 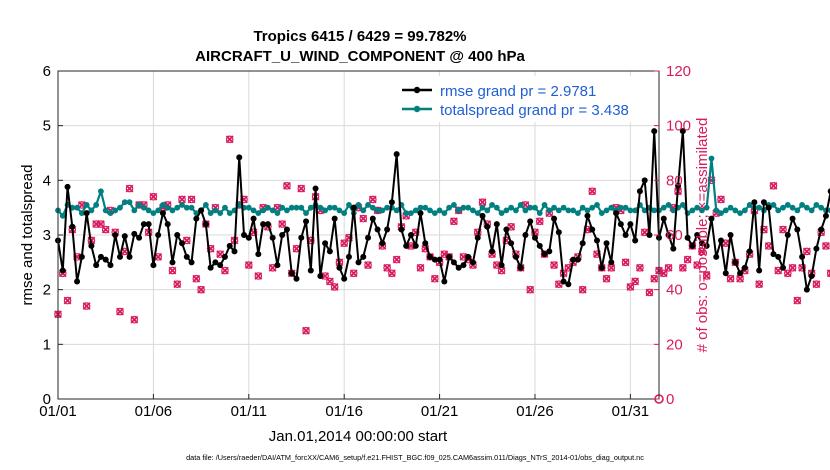 What do you see at coordinates (440, 411) in the screenshot?
I see `x-tick-label: 01/21` at bounding box center [440, 411].